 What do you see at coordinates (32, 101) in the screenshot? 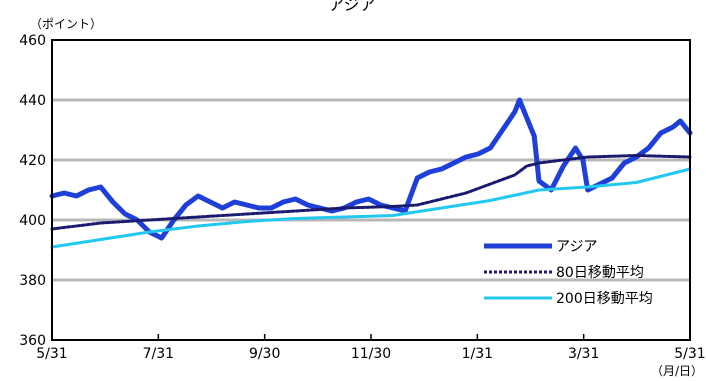
I see `y-tick-label-4: 440` at bounding box center [32, 101].